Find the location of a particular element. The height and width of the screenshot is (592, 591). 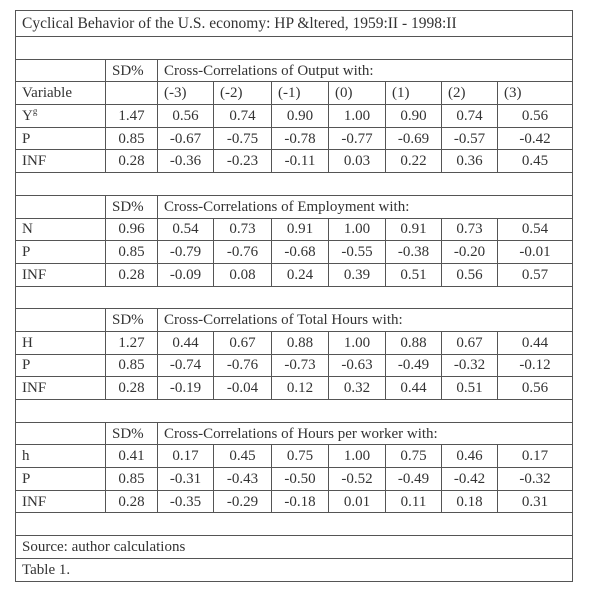

table-row: INF 0.28 -0.36 -0.23 -0.11 0.03 0.22 0.36 0.45 is located at coordinates (294, 161).